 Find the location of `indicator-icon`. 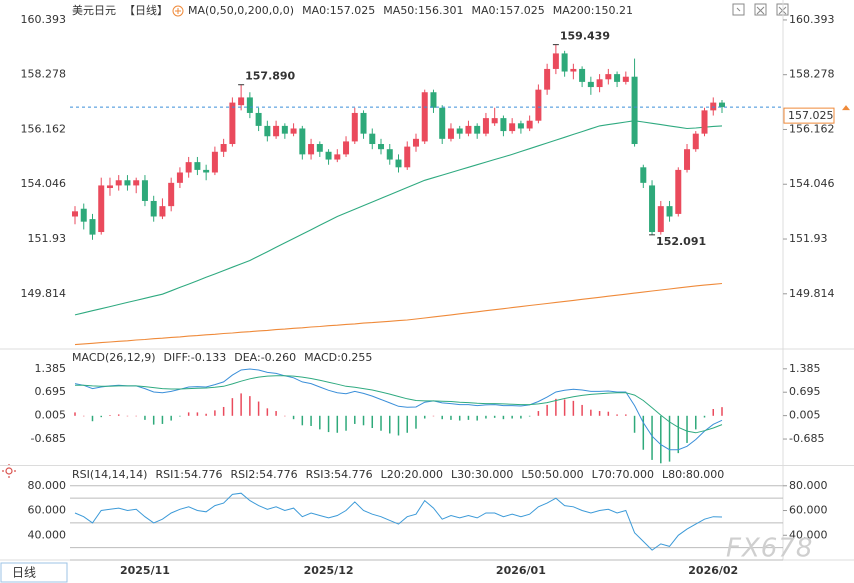

indicator-icon is located at coordinates (178, 11).